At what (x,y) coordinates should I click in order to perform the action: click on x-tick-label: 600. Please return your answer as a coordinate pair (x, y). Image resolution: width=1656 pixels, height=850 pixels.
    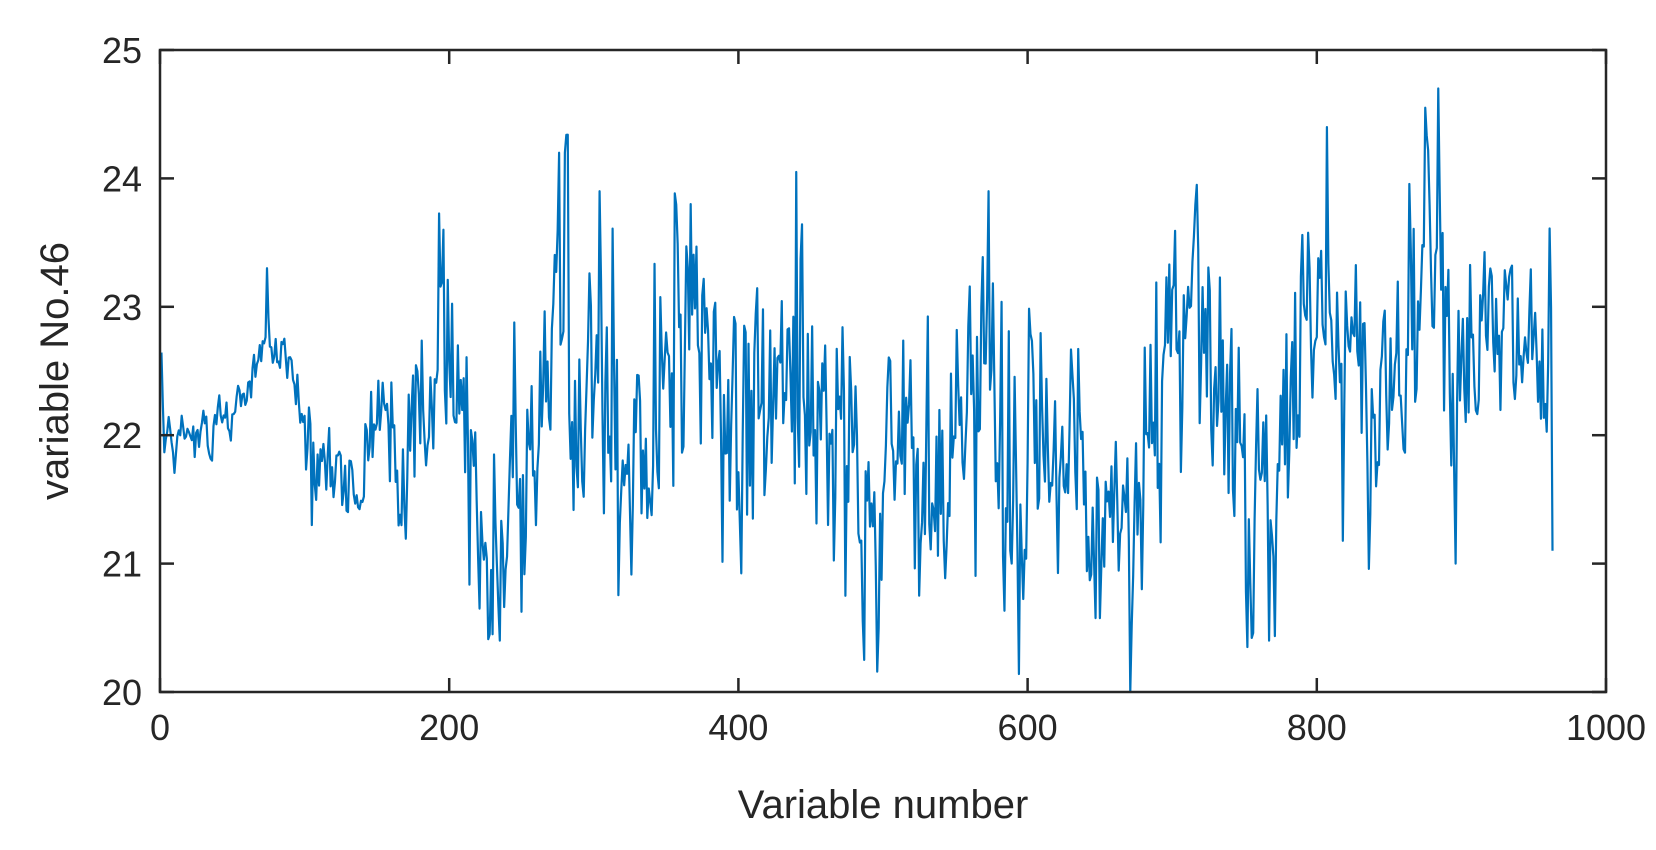
    Looking at the image, I should click on (1028, 727).